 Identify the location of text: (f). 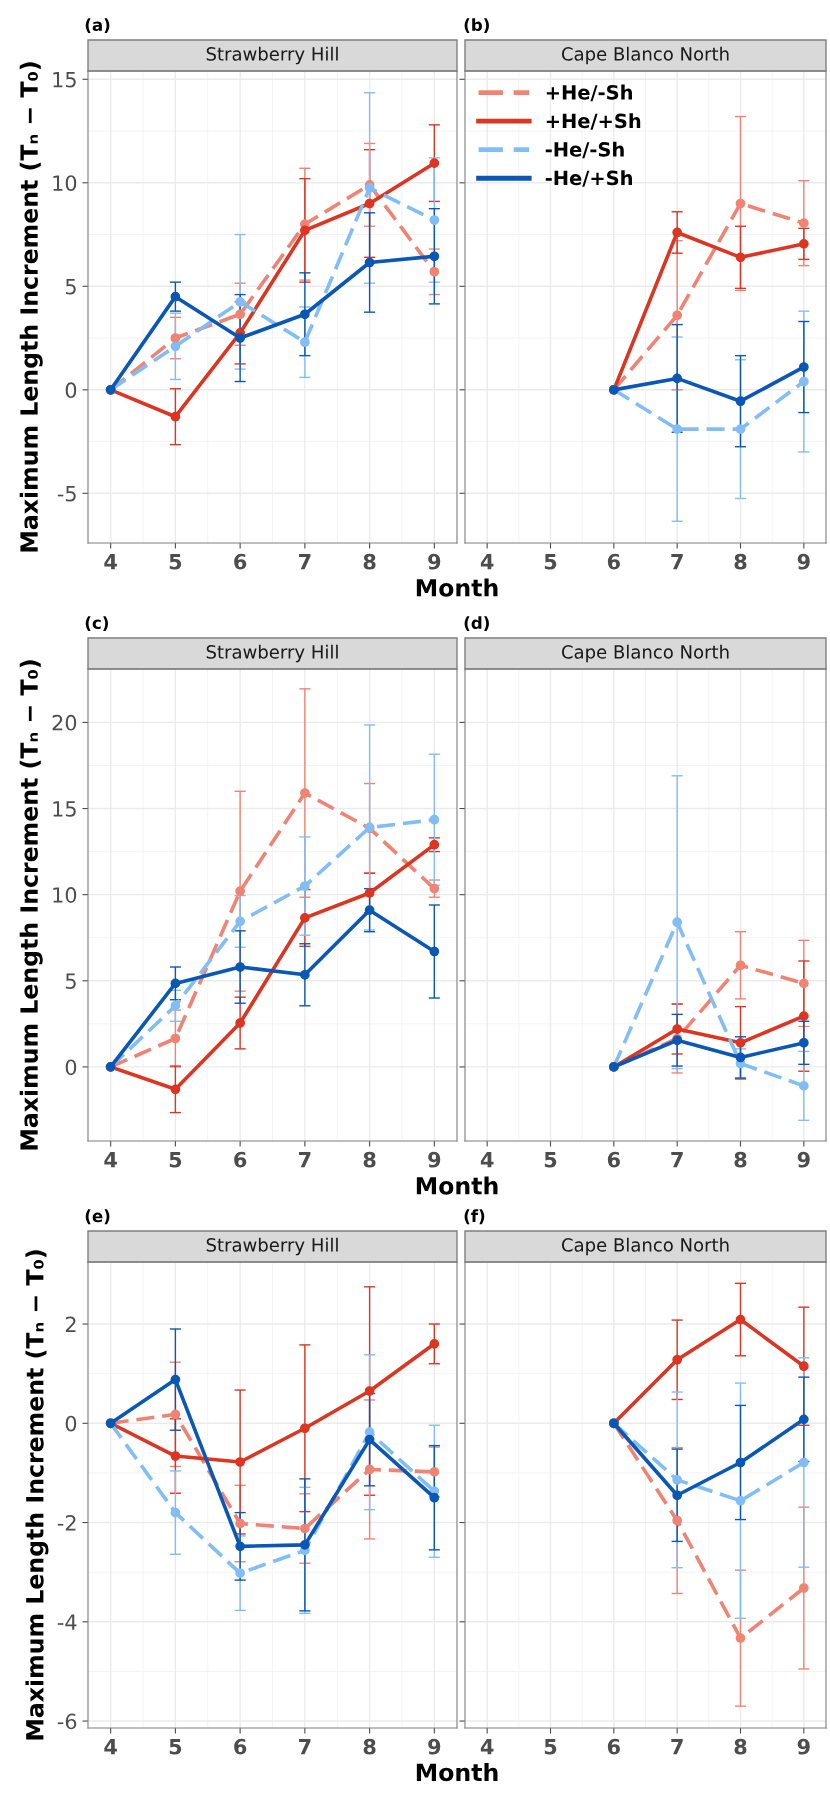
(474, 1217).